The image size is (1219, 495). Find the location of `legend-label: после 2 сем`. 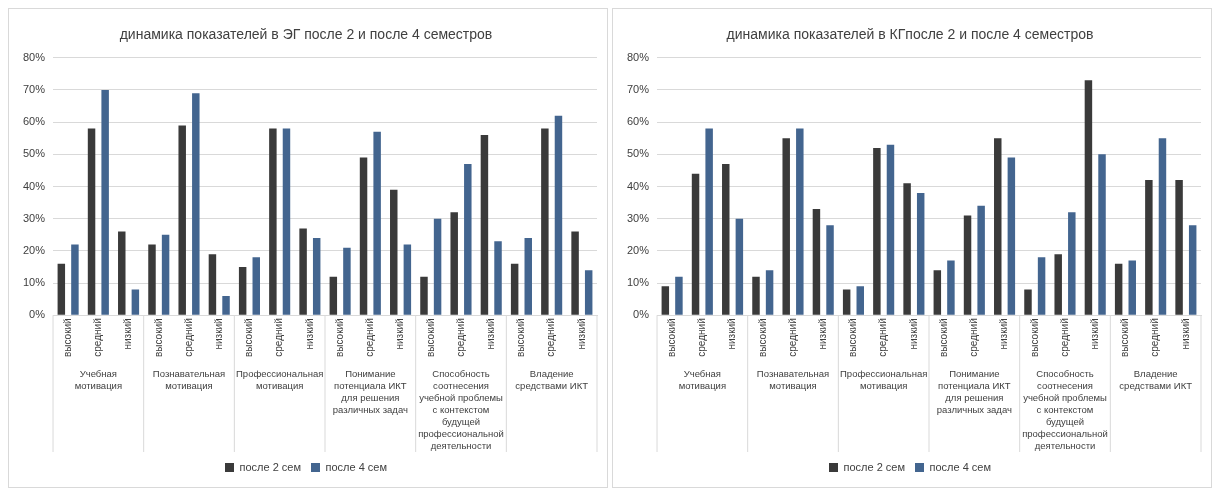

legend-label: после 2 сем is located at coordinates (874, 466).